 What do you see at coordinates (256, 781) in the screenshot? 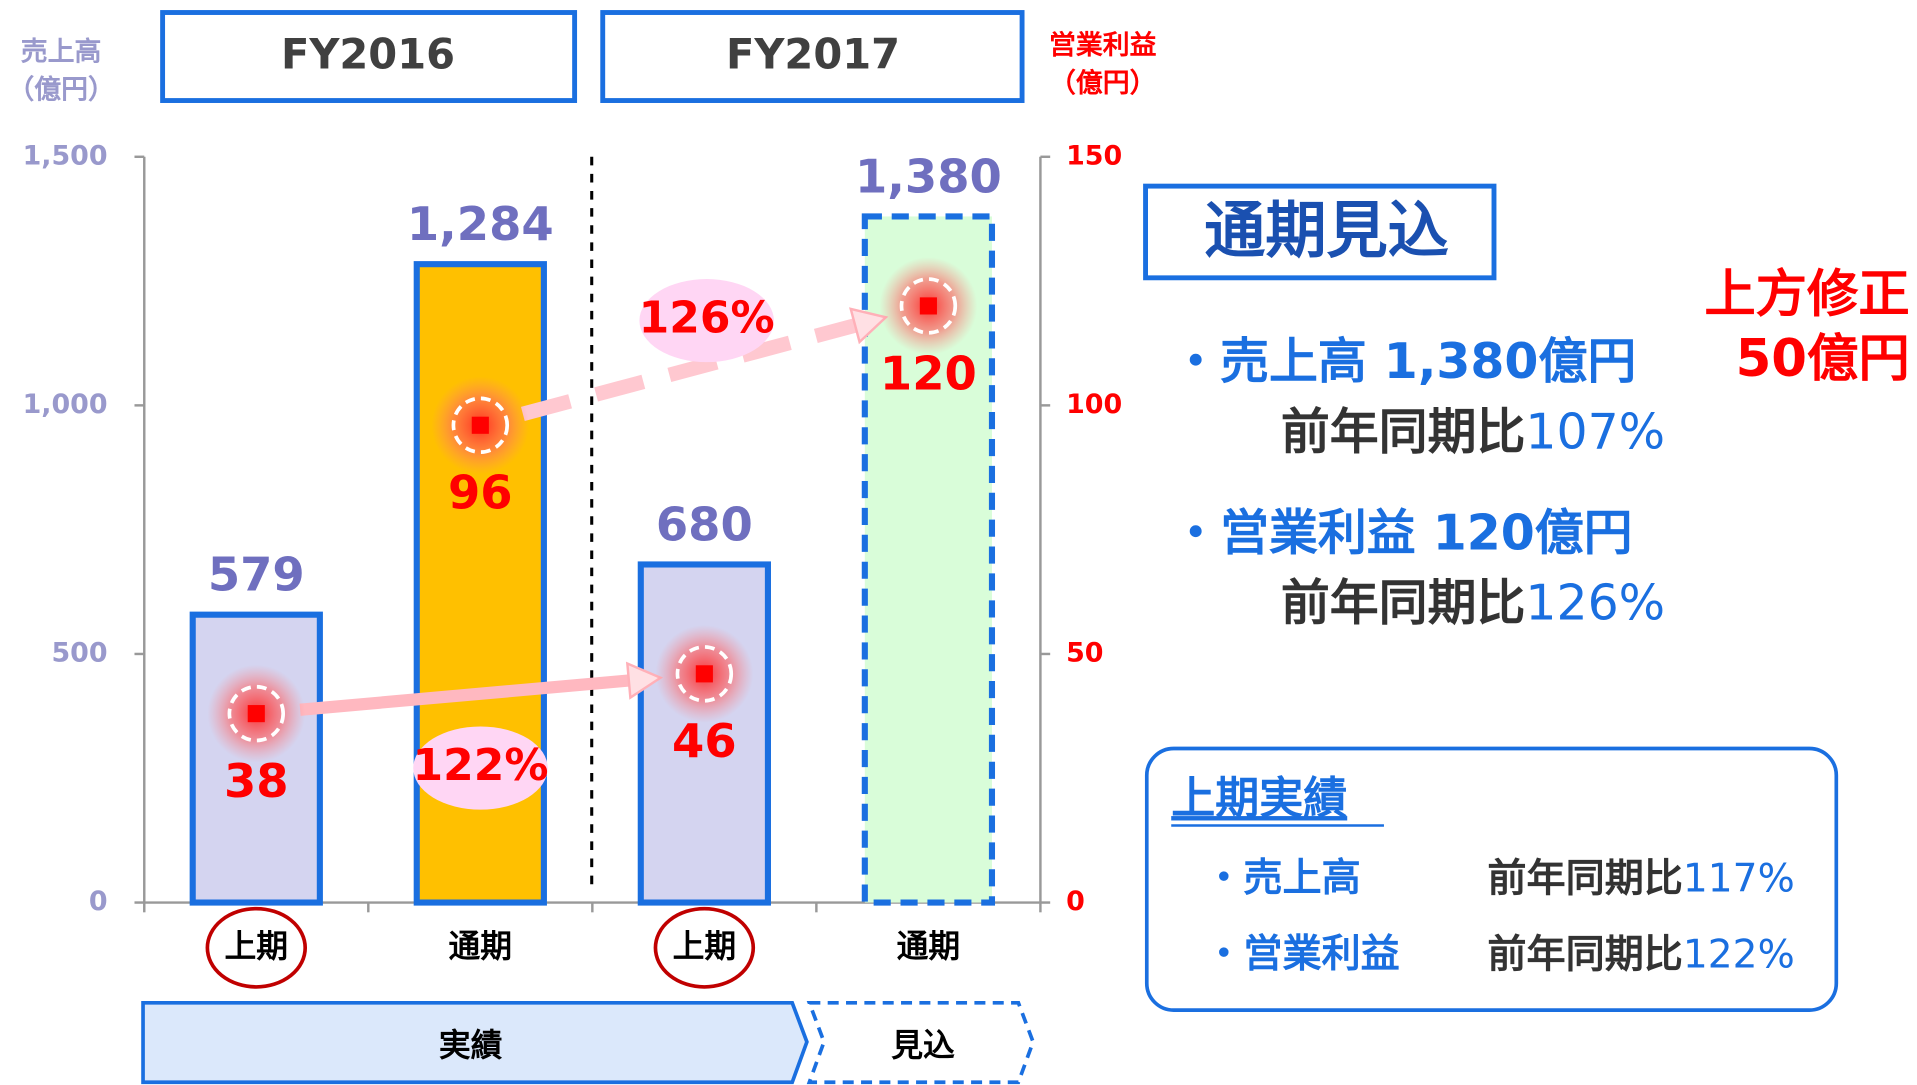
I see `point-value-label: 38` at bounding box center [256, 781].